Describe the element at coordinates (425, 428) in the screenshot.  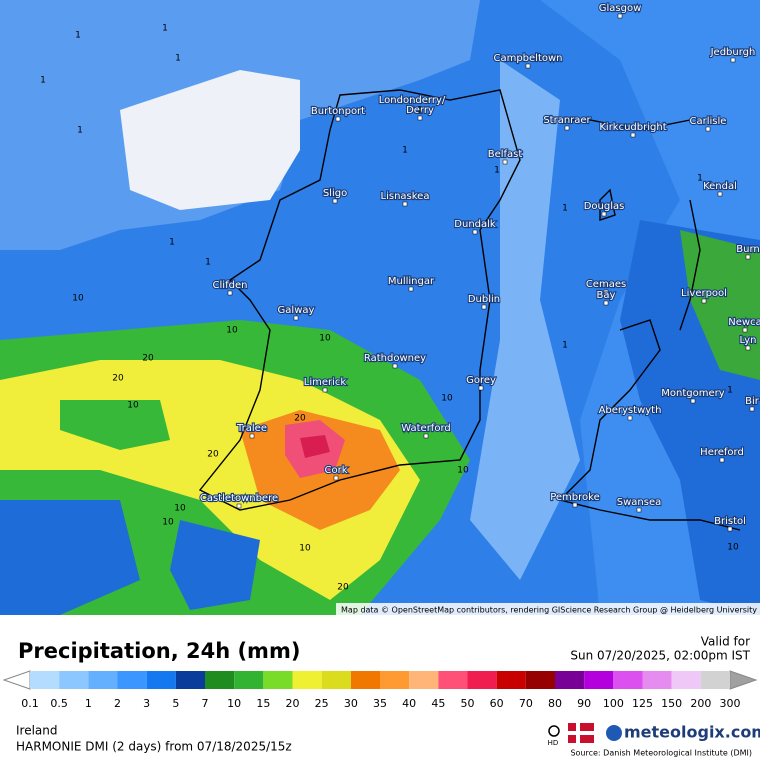
I see `place-label: Waterford` at that location.